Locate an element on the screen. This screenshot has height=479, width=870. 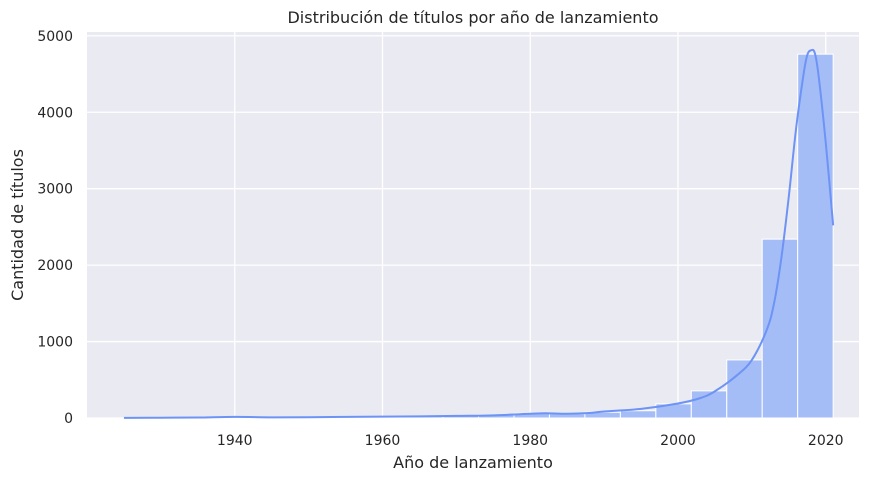
y-axis-title: Cantidad de títulos is located at coordinates (17, 225).